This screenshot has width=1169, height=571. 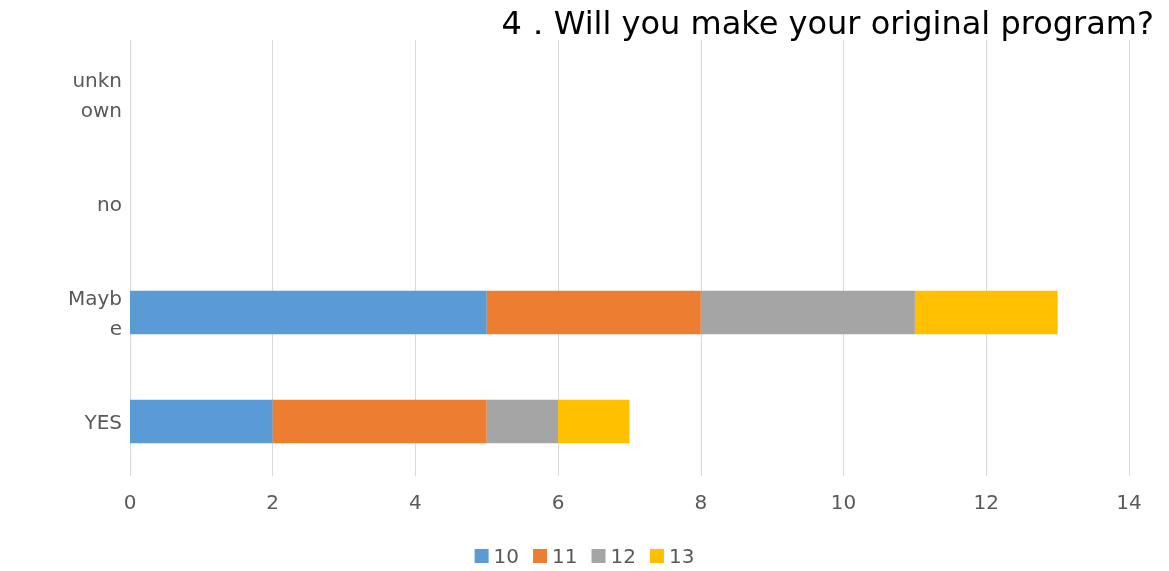 What do you see at coordinates (102, 421) in the screenshot?
I see `y-tick-label: YES` at bounding box center [102, 421].